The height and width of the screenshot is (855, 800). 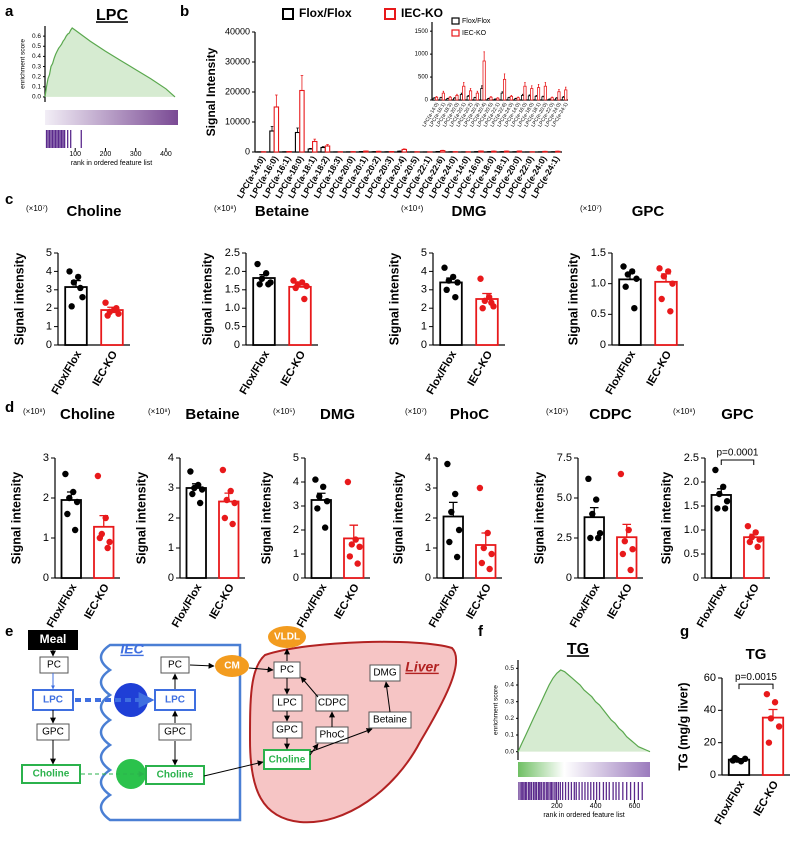 What do you see at coordinates (287, 730) in the screenshot?
I see `node-label: GPC` at bounding box center [287, 730].